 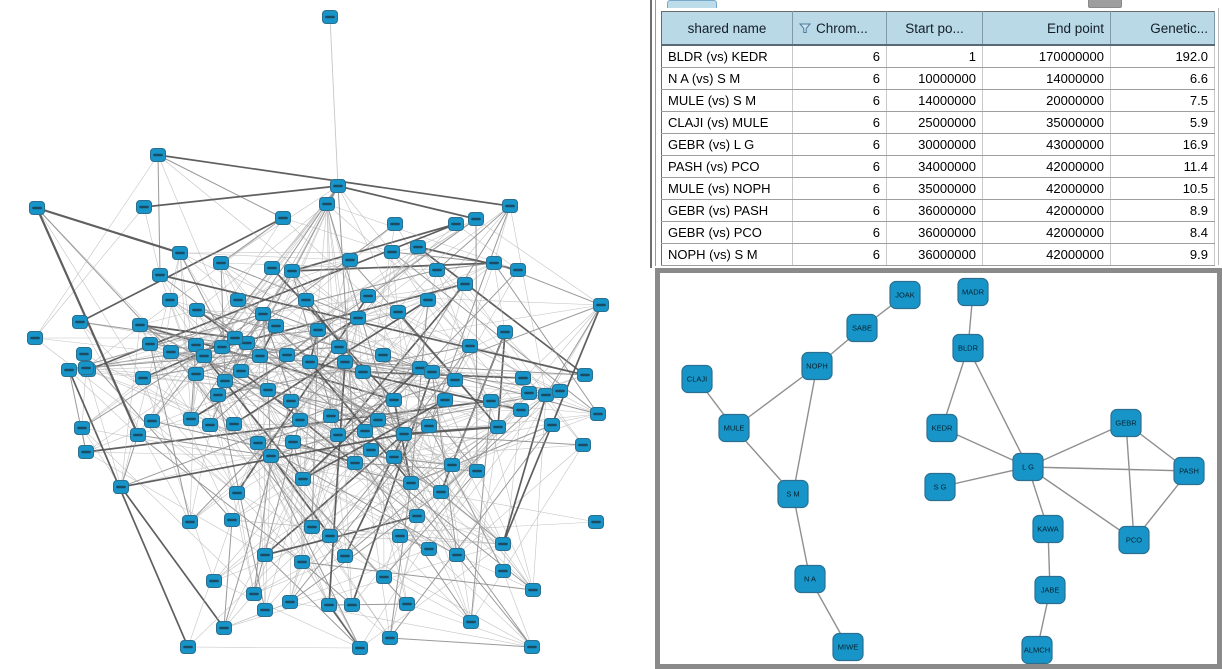 I want to click on table-row: GEBR (vs) L G 6 30000000 43000000 16.9, so click(x=938, y=144).